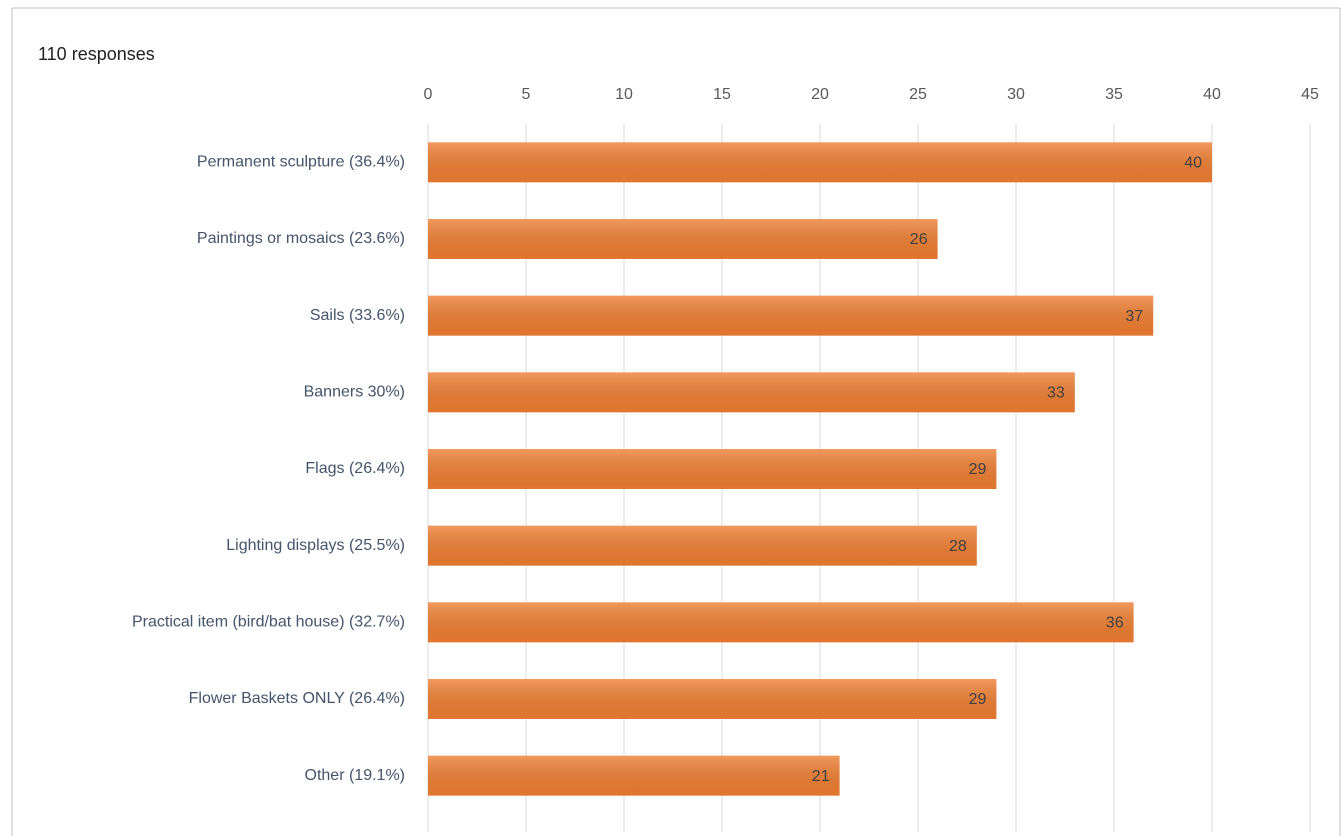 This screenshot has width=1342, height=836. What do you see at coordinates (958, 546) in the screenshot?
I see `value-label: 28` at bounding box center [958, 546].